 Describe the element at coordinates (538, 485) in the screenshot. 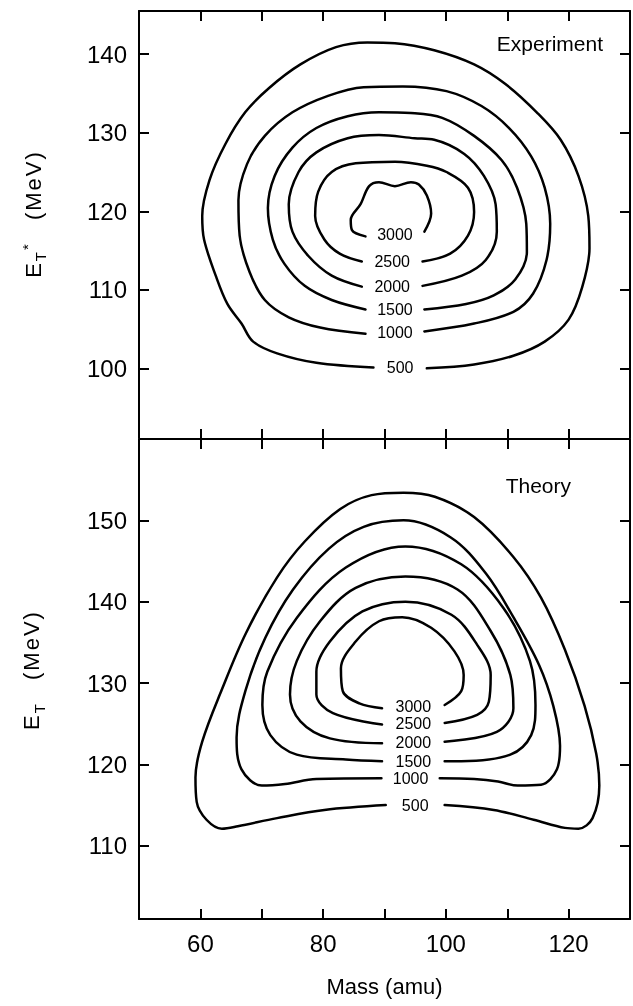

I see `text: Theory` at that location.